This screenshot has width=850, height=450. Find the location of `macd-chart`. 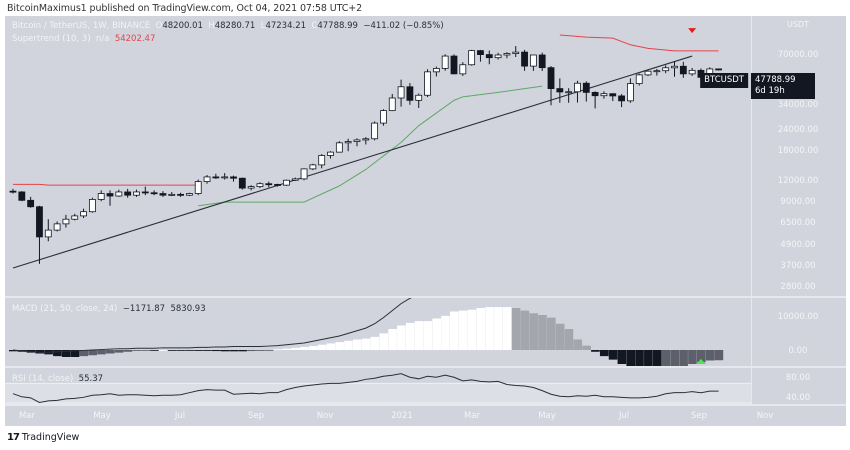

macd-chart is located at coordinates (366, 332).